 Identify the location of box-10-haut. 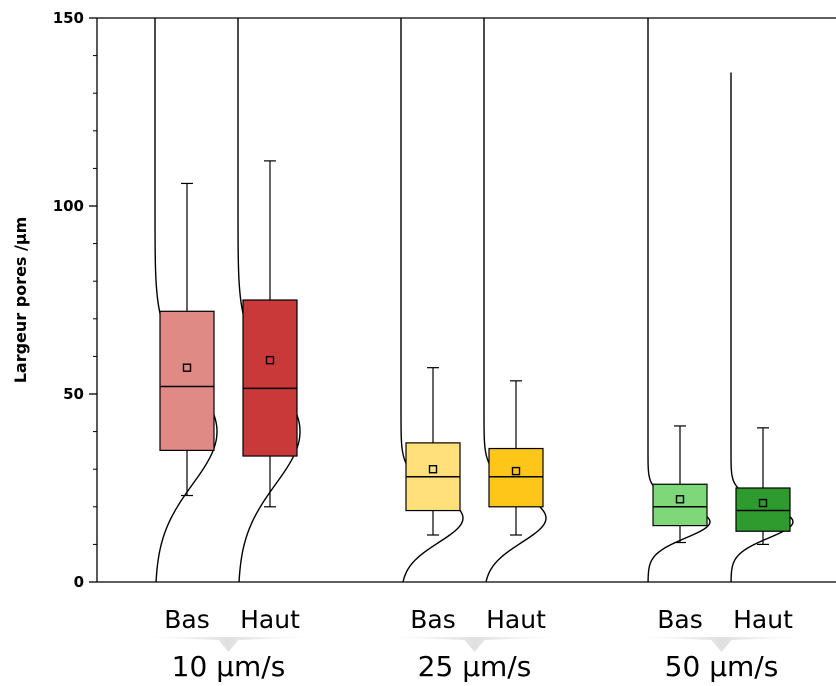
(269, 300).